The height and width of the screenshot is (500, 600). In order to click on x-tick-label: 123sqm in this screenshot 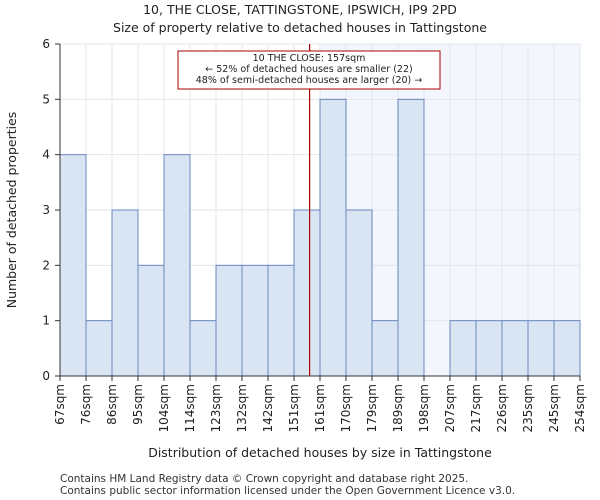, I will do `click(216, 408)`.